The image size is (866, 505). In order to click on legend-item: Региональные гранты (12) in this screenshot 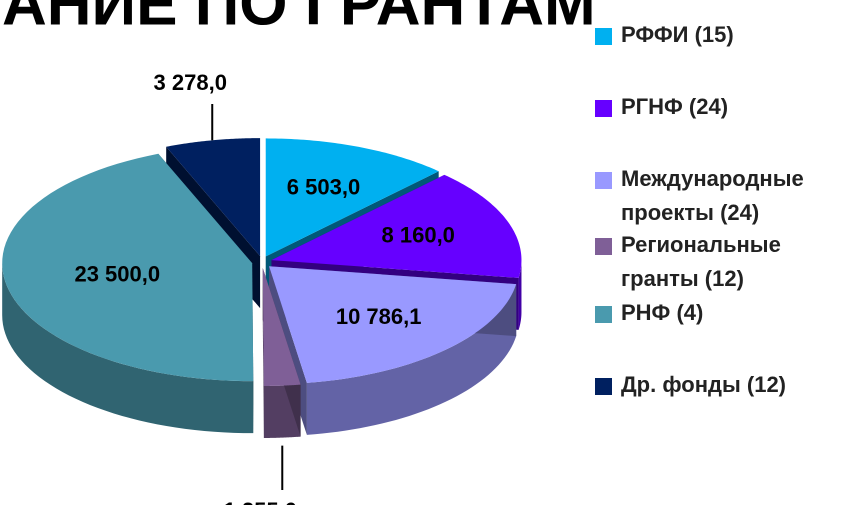, I will do `click(729, 262)`.